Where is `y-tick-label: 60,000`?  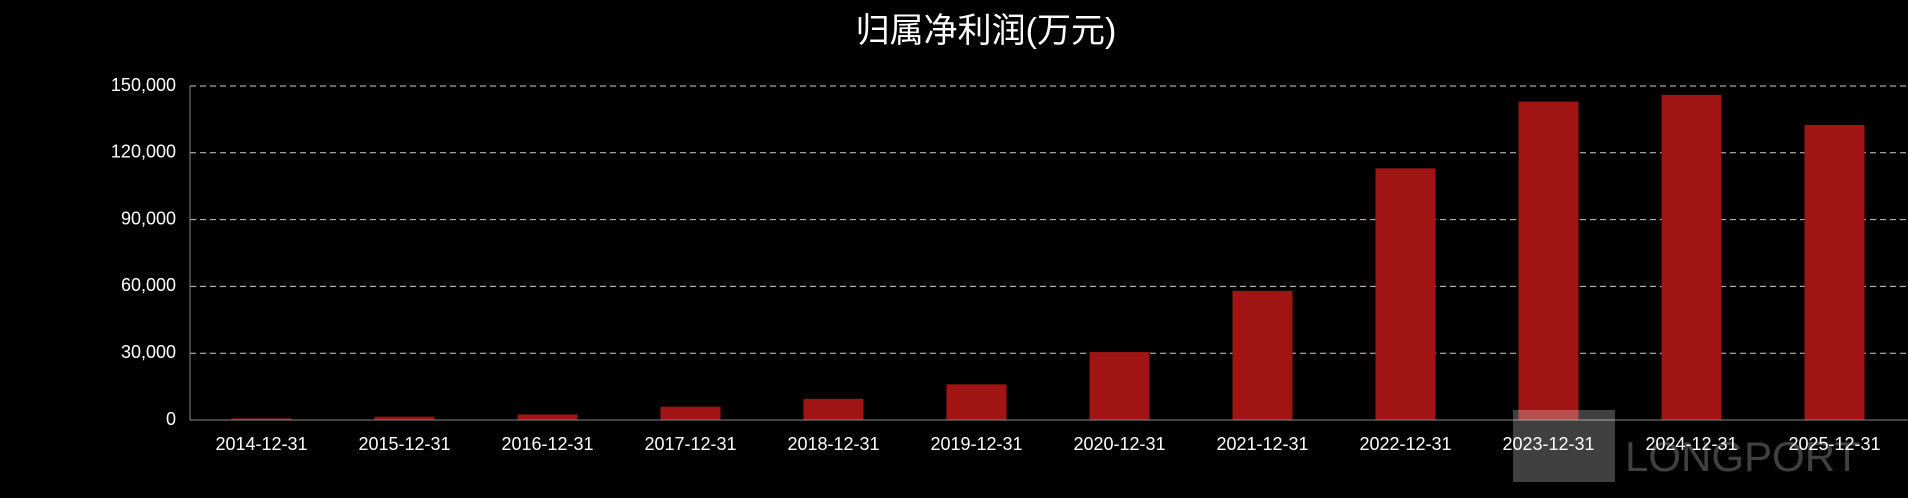 y-tick-label: 60,000 is located at coordinates (148, 285).